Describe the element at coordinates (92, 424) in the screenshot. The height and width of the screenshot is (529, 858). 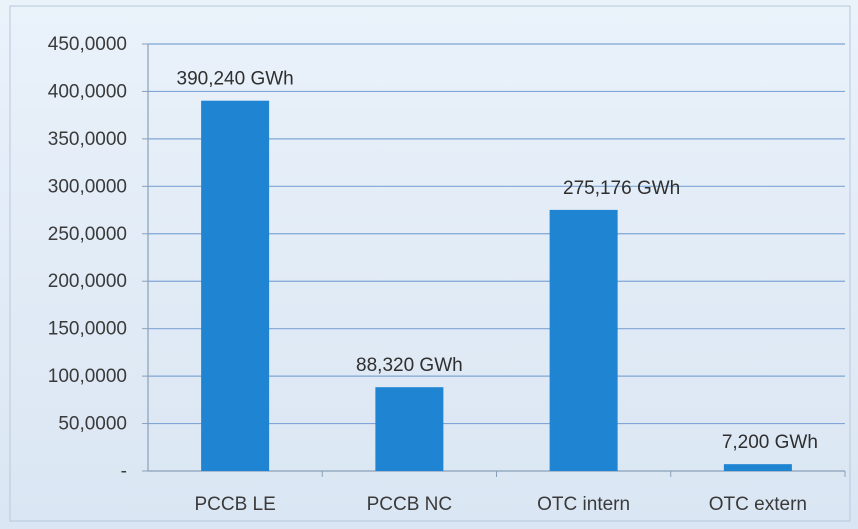
I see `y-tick-label: 50,0000` at that location.